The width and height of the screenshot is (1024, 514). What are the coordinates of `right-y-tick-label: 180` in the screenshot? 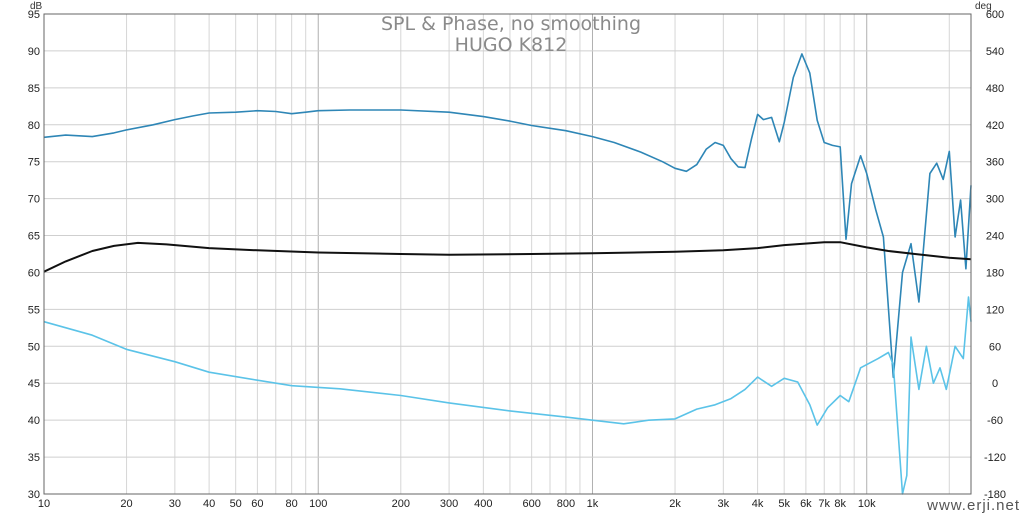 It's located at (995, 273).